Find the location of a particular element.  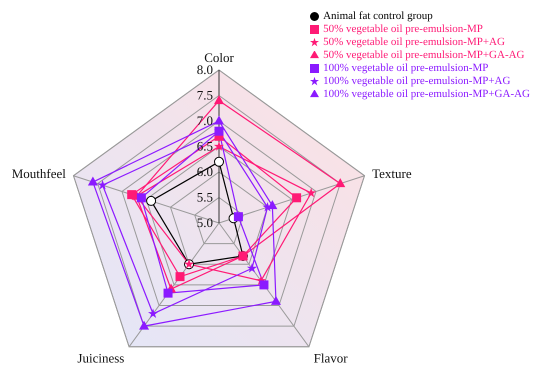

legend-label: 100% vegetable oil pre-emulsion-MP is located at coordinates (405, 68).